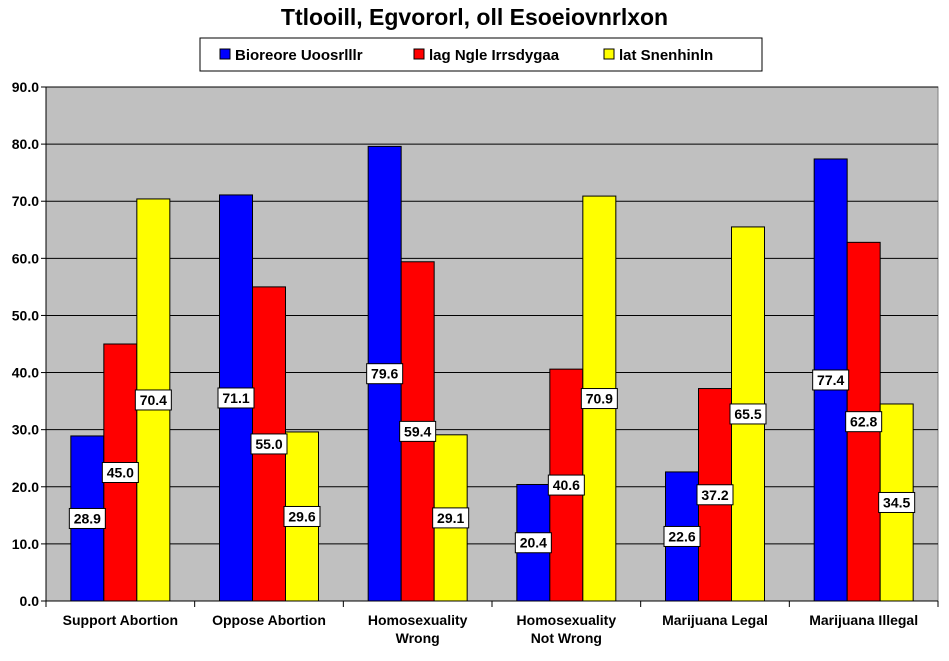 The width and height of the screenshot is (949, 661). What do you see at coordinates (299, 55) in the screenshot?
I see `legend-label: Bioreore Uoosrlllr` at bounding box center [299, 55].